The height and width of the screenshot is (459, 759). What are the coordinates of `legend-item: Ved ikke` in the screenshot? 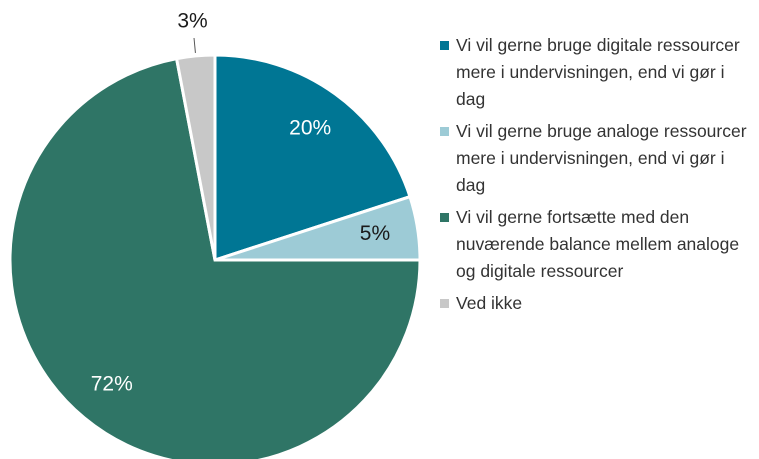 It's located at (596, 303).